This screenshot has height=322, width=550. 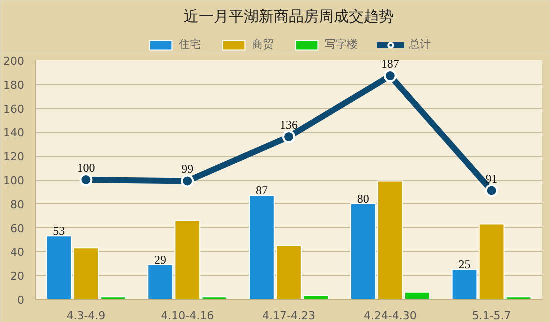 What do you see at coordinates (289, 316) in the screenshot?
I see `x-tick-label: 4.17-4.23` at bounding box center [289, 316].